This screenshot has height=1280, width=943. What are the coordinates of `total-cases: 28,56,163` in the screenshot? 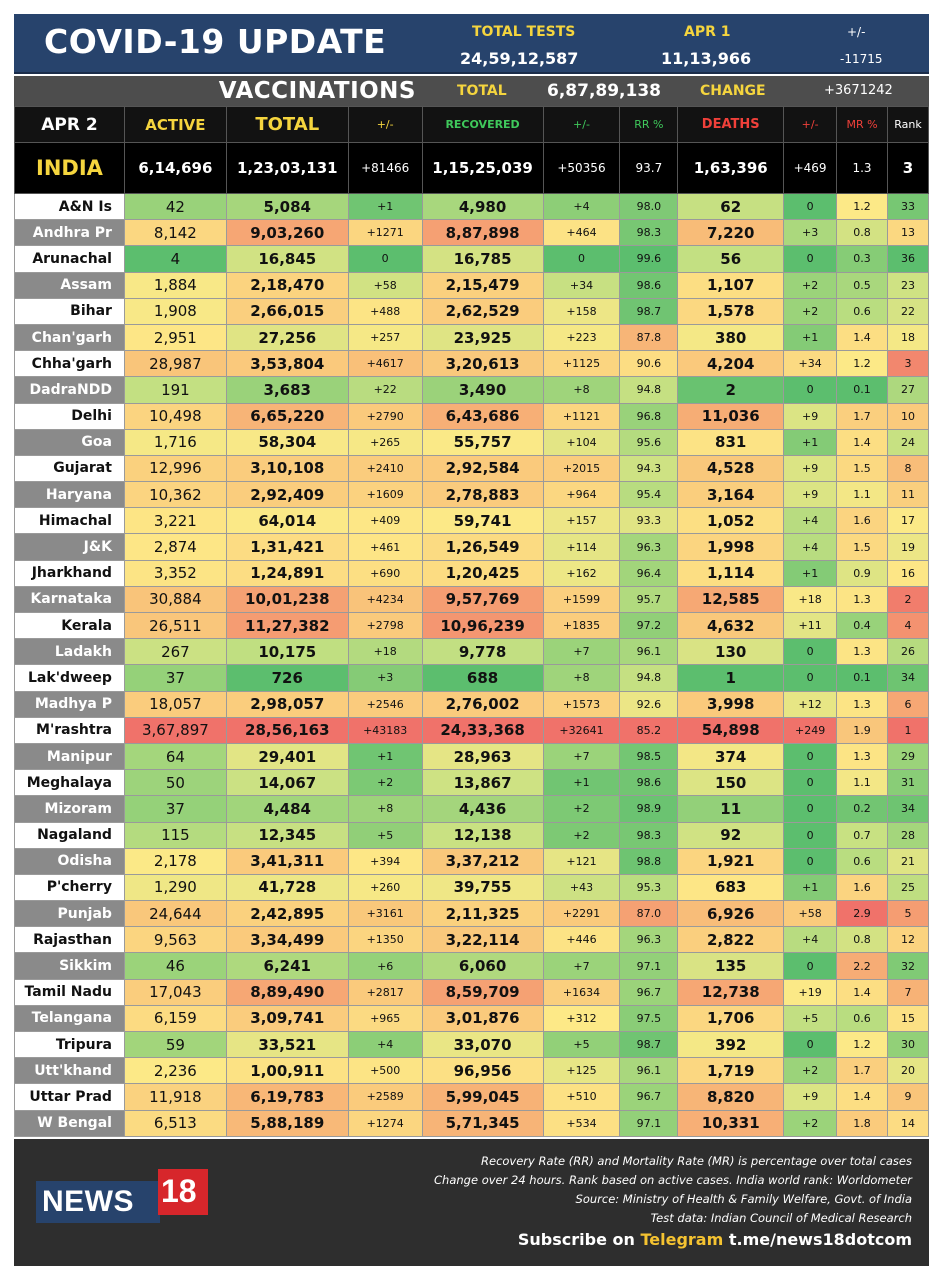 It's located at (287, 730).